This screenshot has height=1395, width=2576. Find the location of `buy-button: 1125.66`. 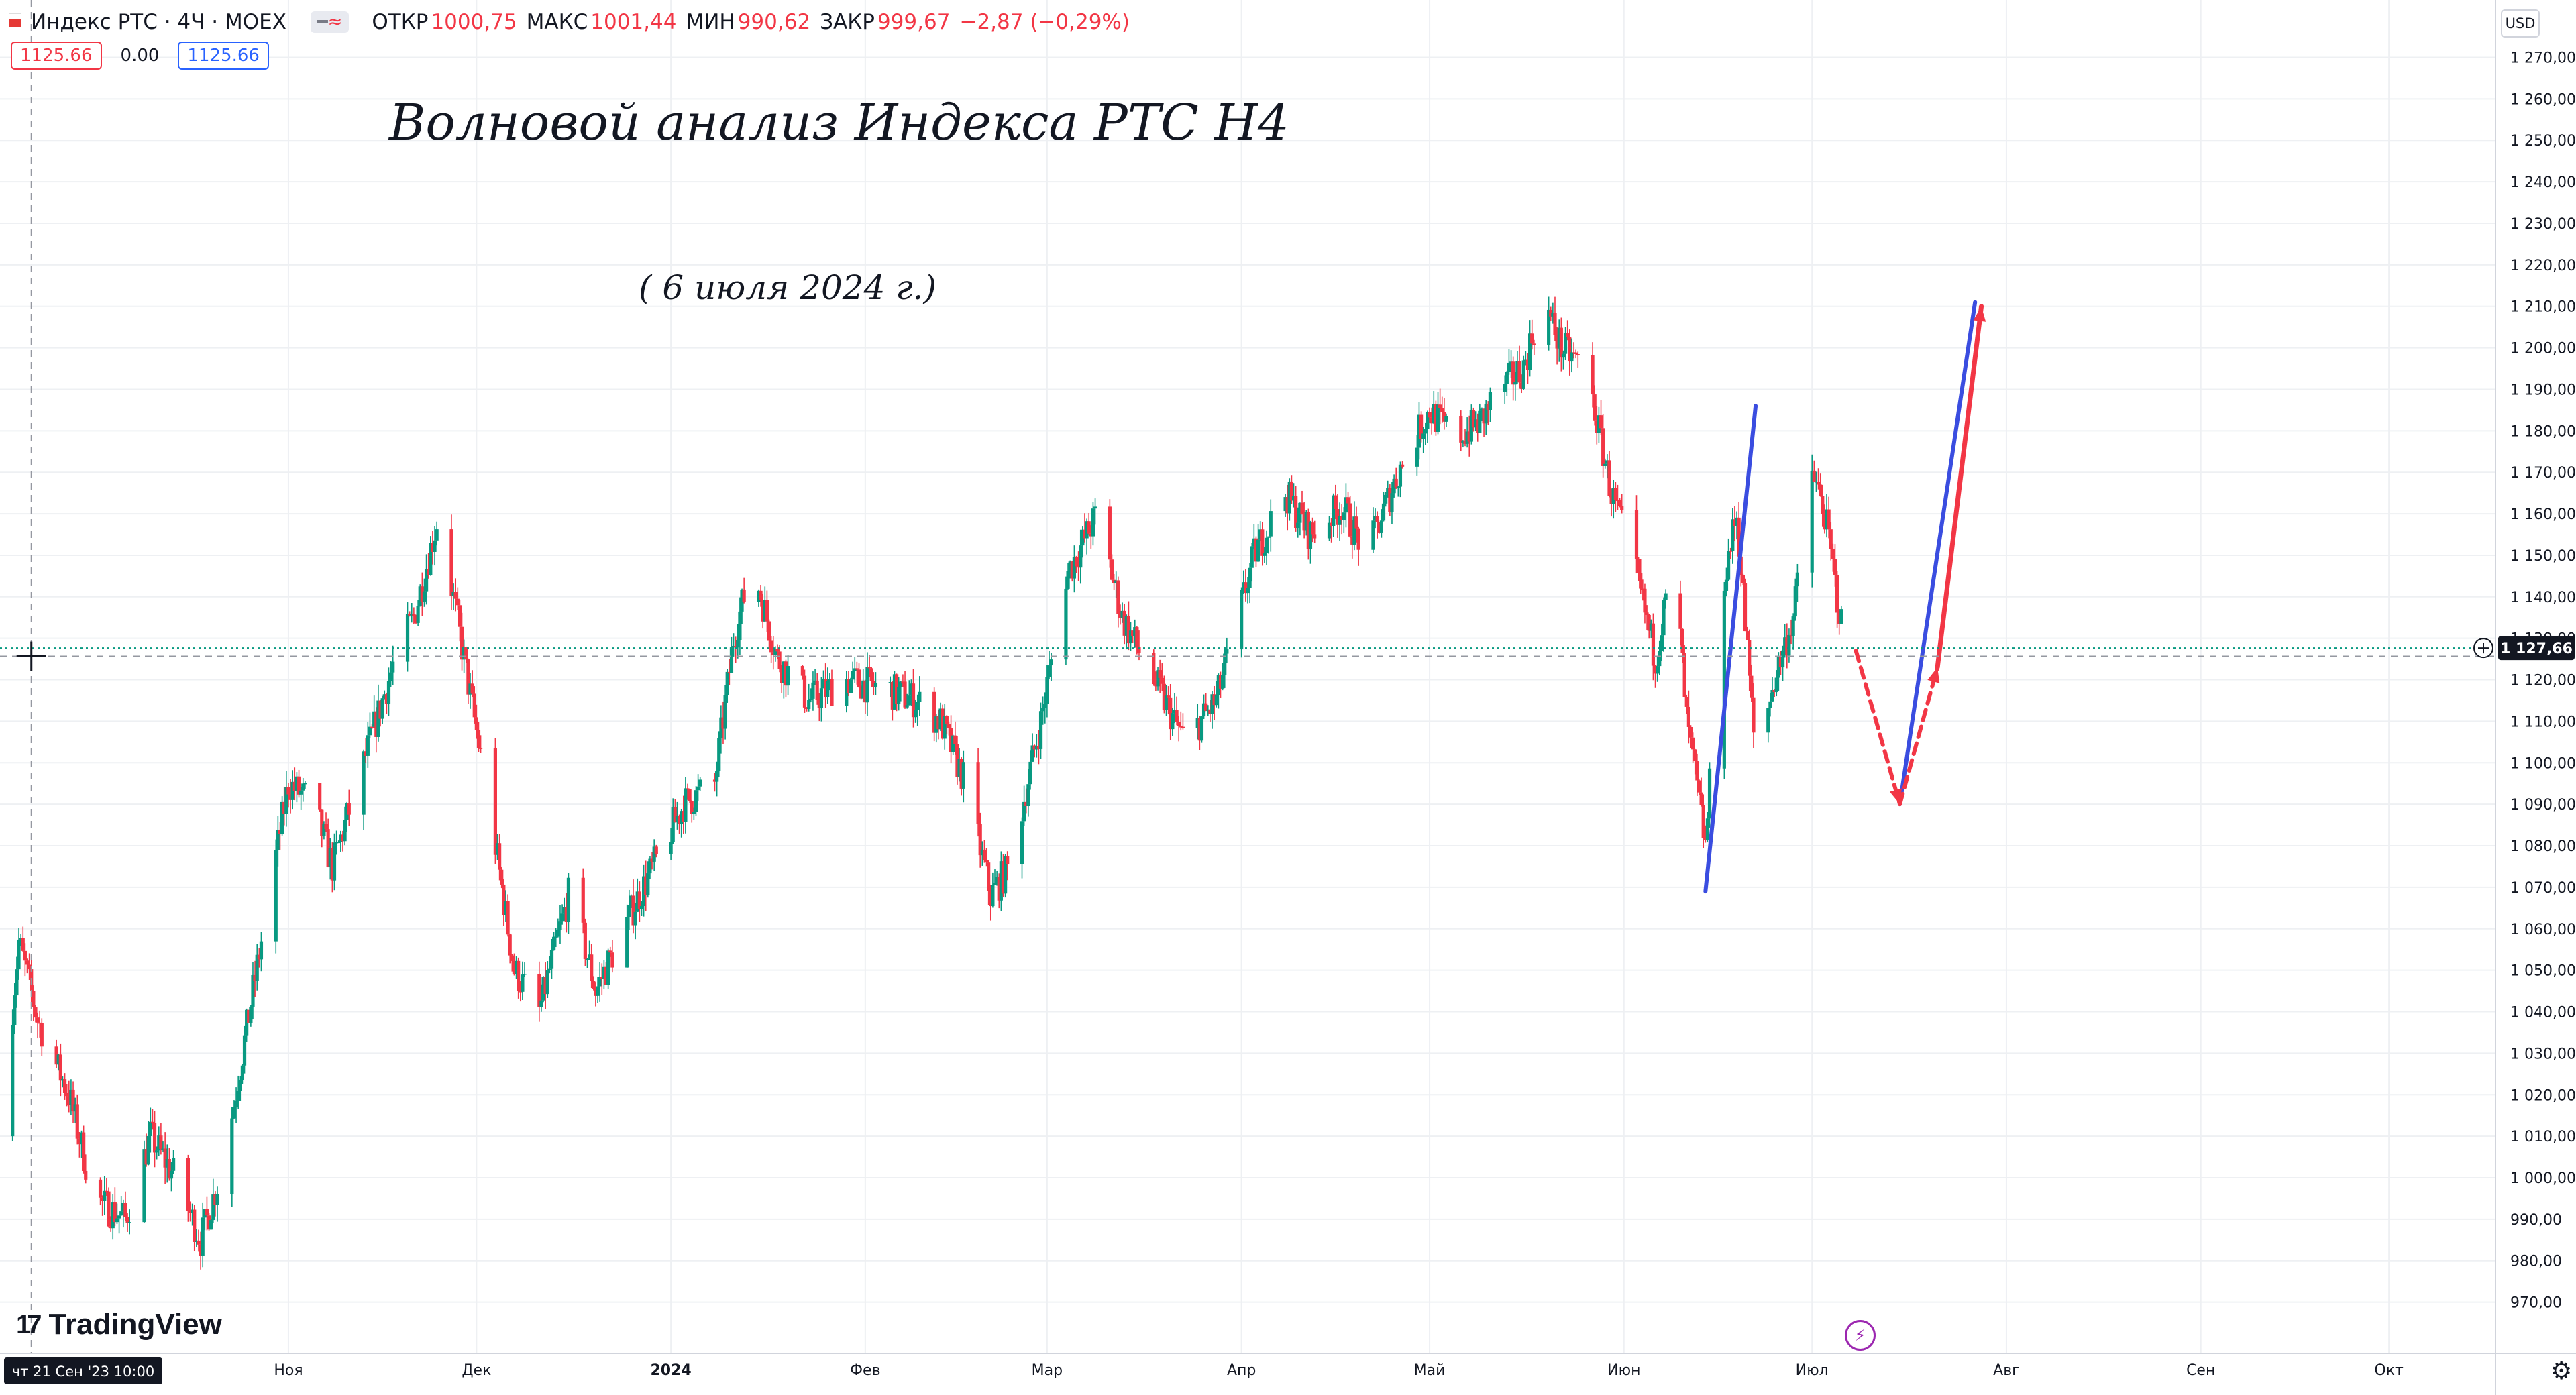

buy-button: 1125.66 is located at coordinates (223, 56).